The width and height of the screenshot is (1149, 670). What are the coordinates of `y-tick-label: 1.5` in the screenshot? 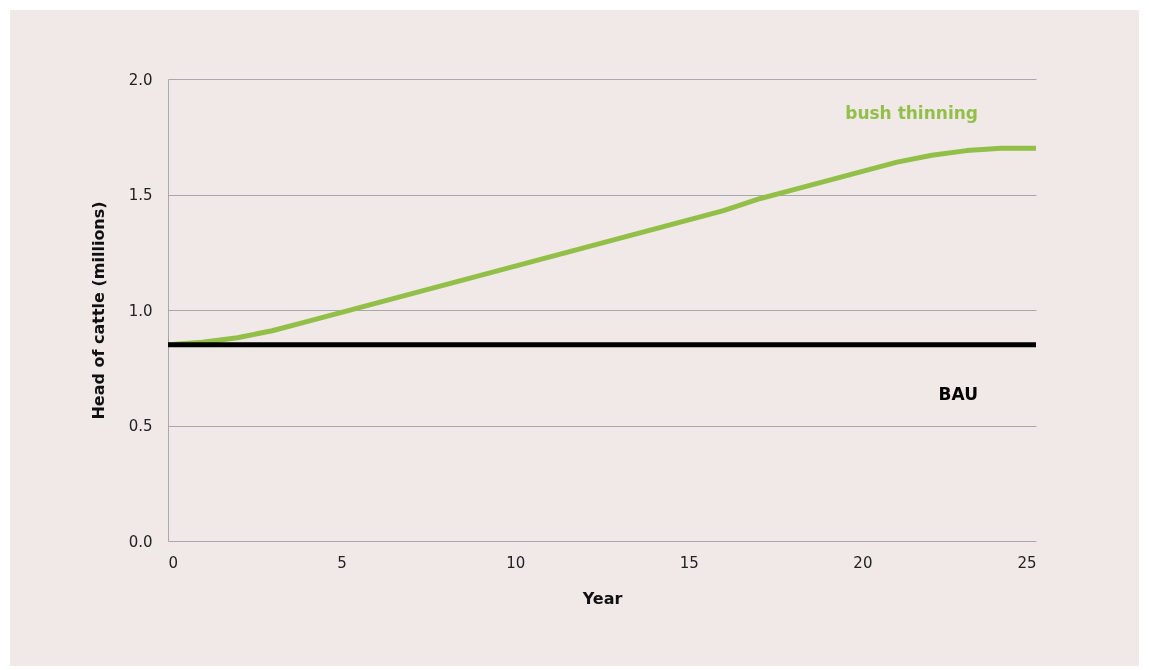 It's located at (140, 195).